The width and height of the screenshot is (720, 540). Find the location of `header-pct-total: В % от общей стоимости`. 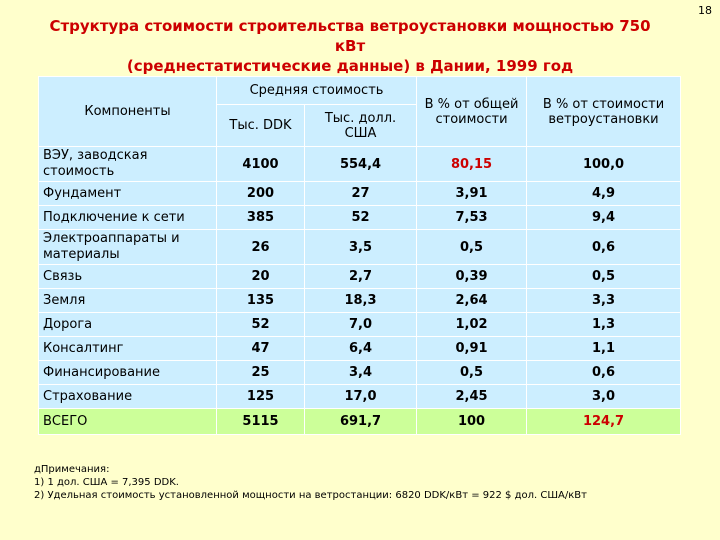

header-pct-total: В % от общей стоимости is located at coordinates (472, 111).